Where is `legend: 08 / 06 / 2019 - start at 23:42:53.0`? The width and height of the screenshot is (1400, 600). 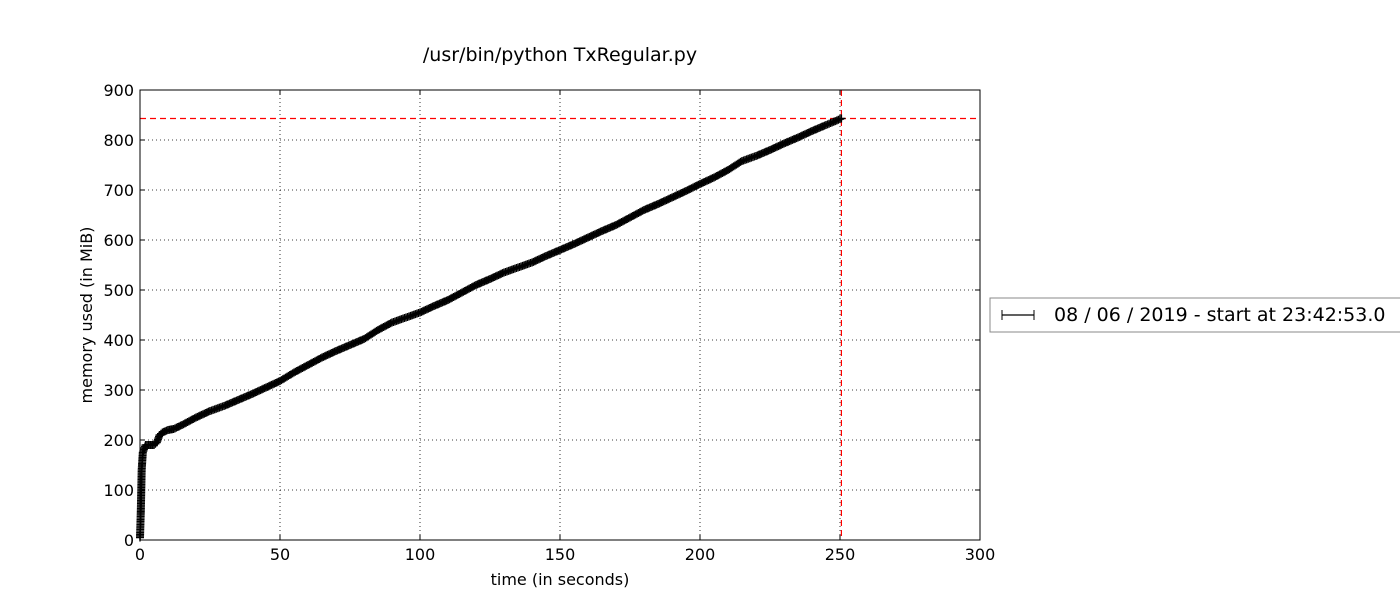
legend: 08 / 06 / 2019 - start at 23:42:53.0 is located at coordinates (1194, 315).